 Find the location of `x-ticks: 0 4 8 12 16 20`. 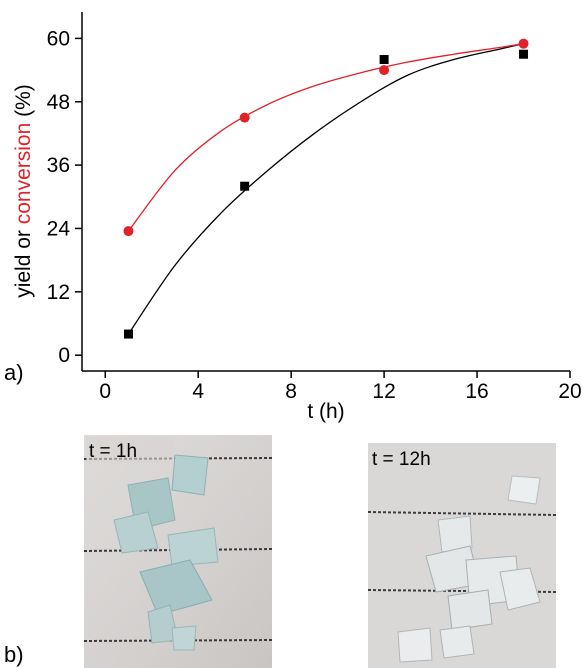

x-ticks: 0 4 8 12 16 20 is located at coordinates (340, 387).